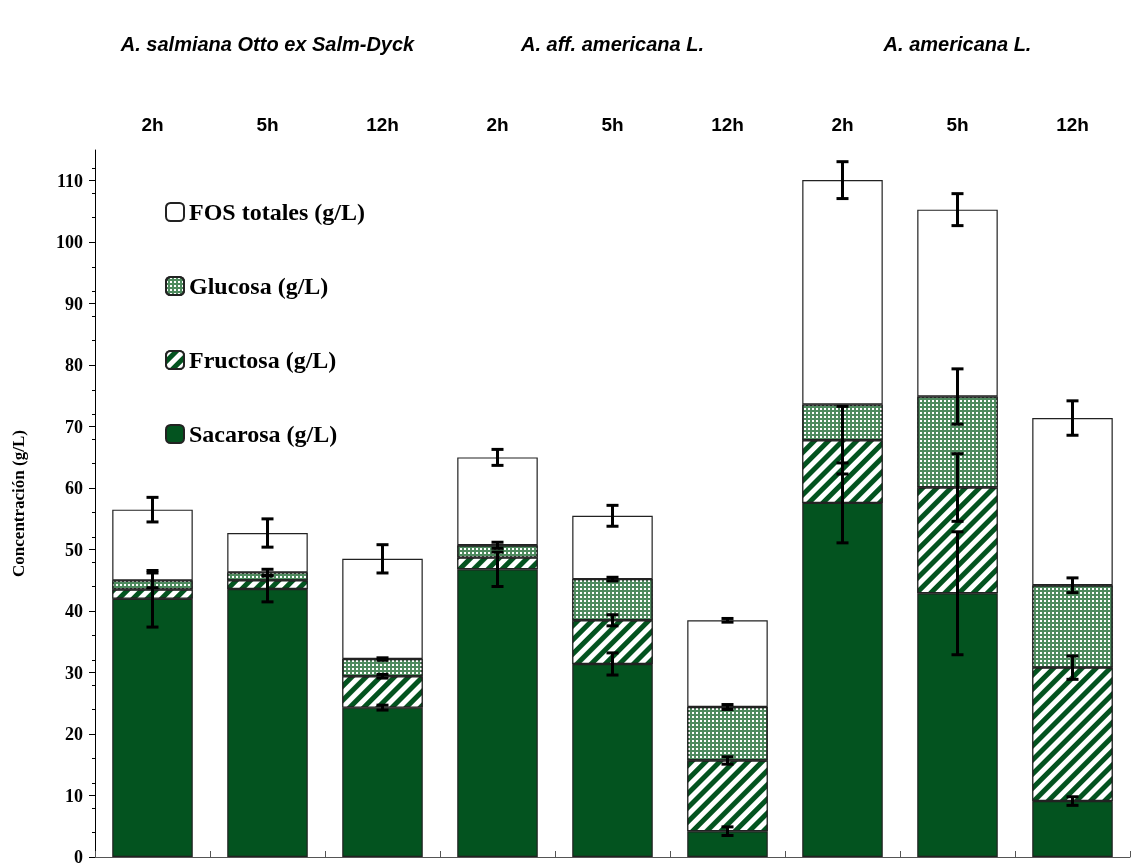  Describe the element at coordinates (74, 795) in the screenshot. I see `y-tick-label: 10` at that location.